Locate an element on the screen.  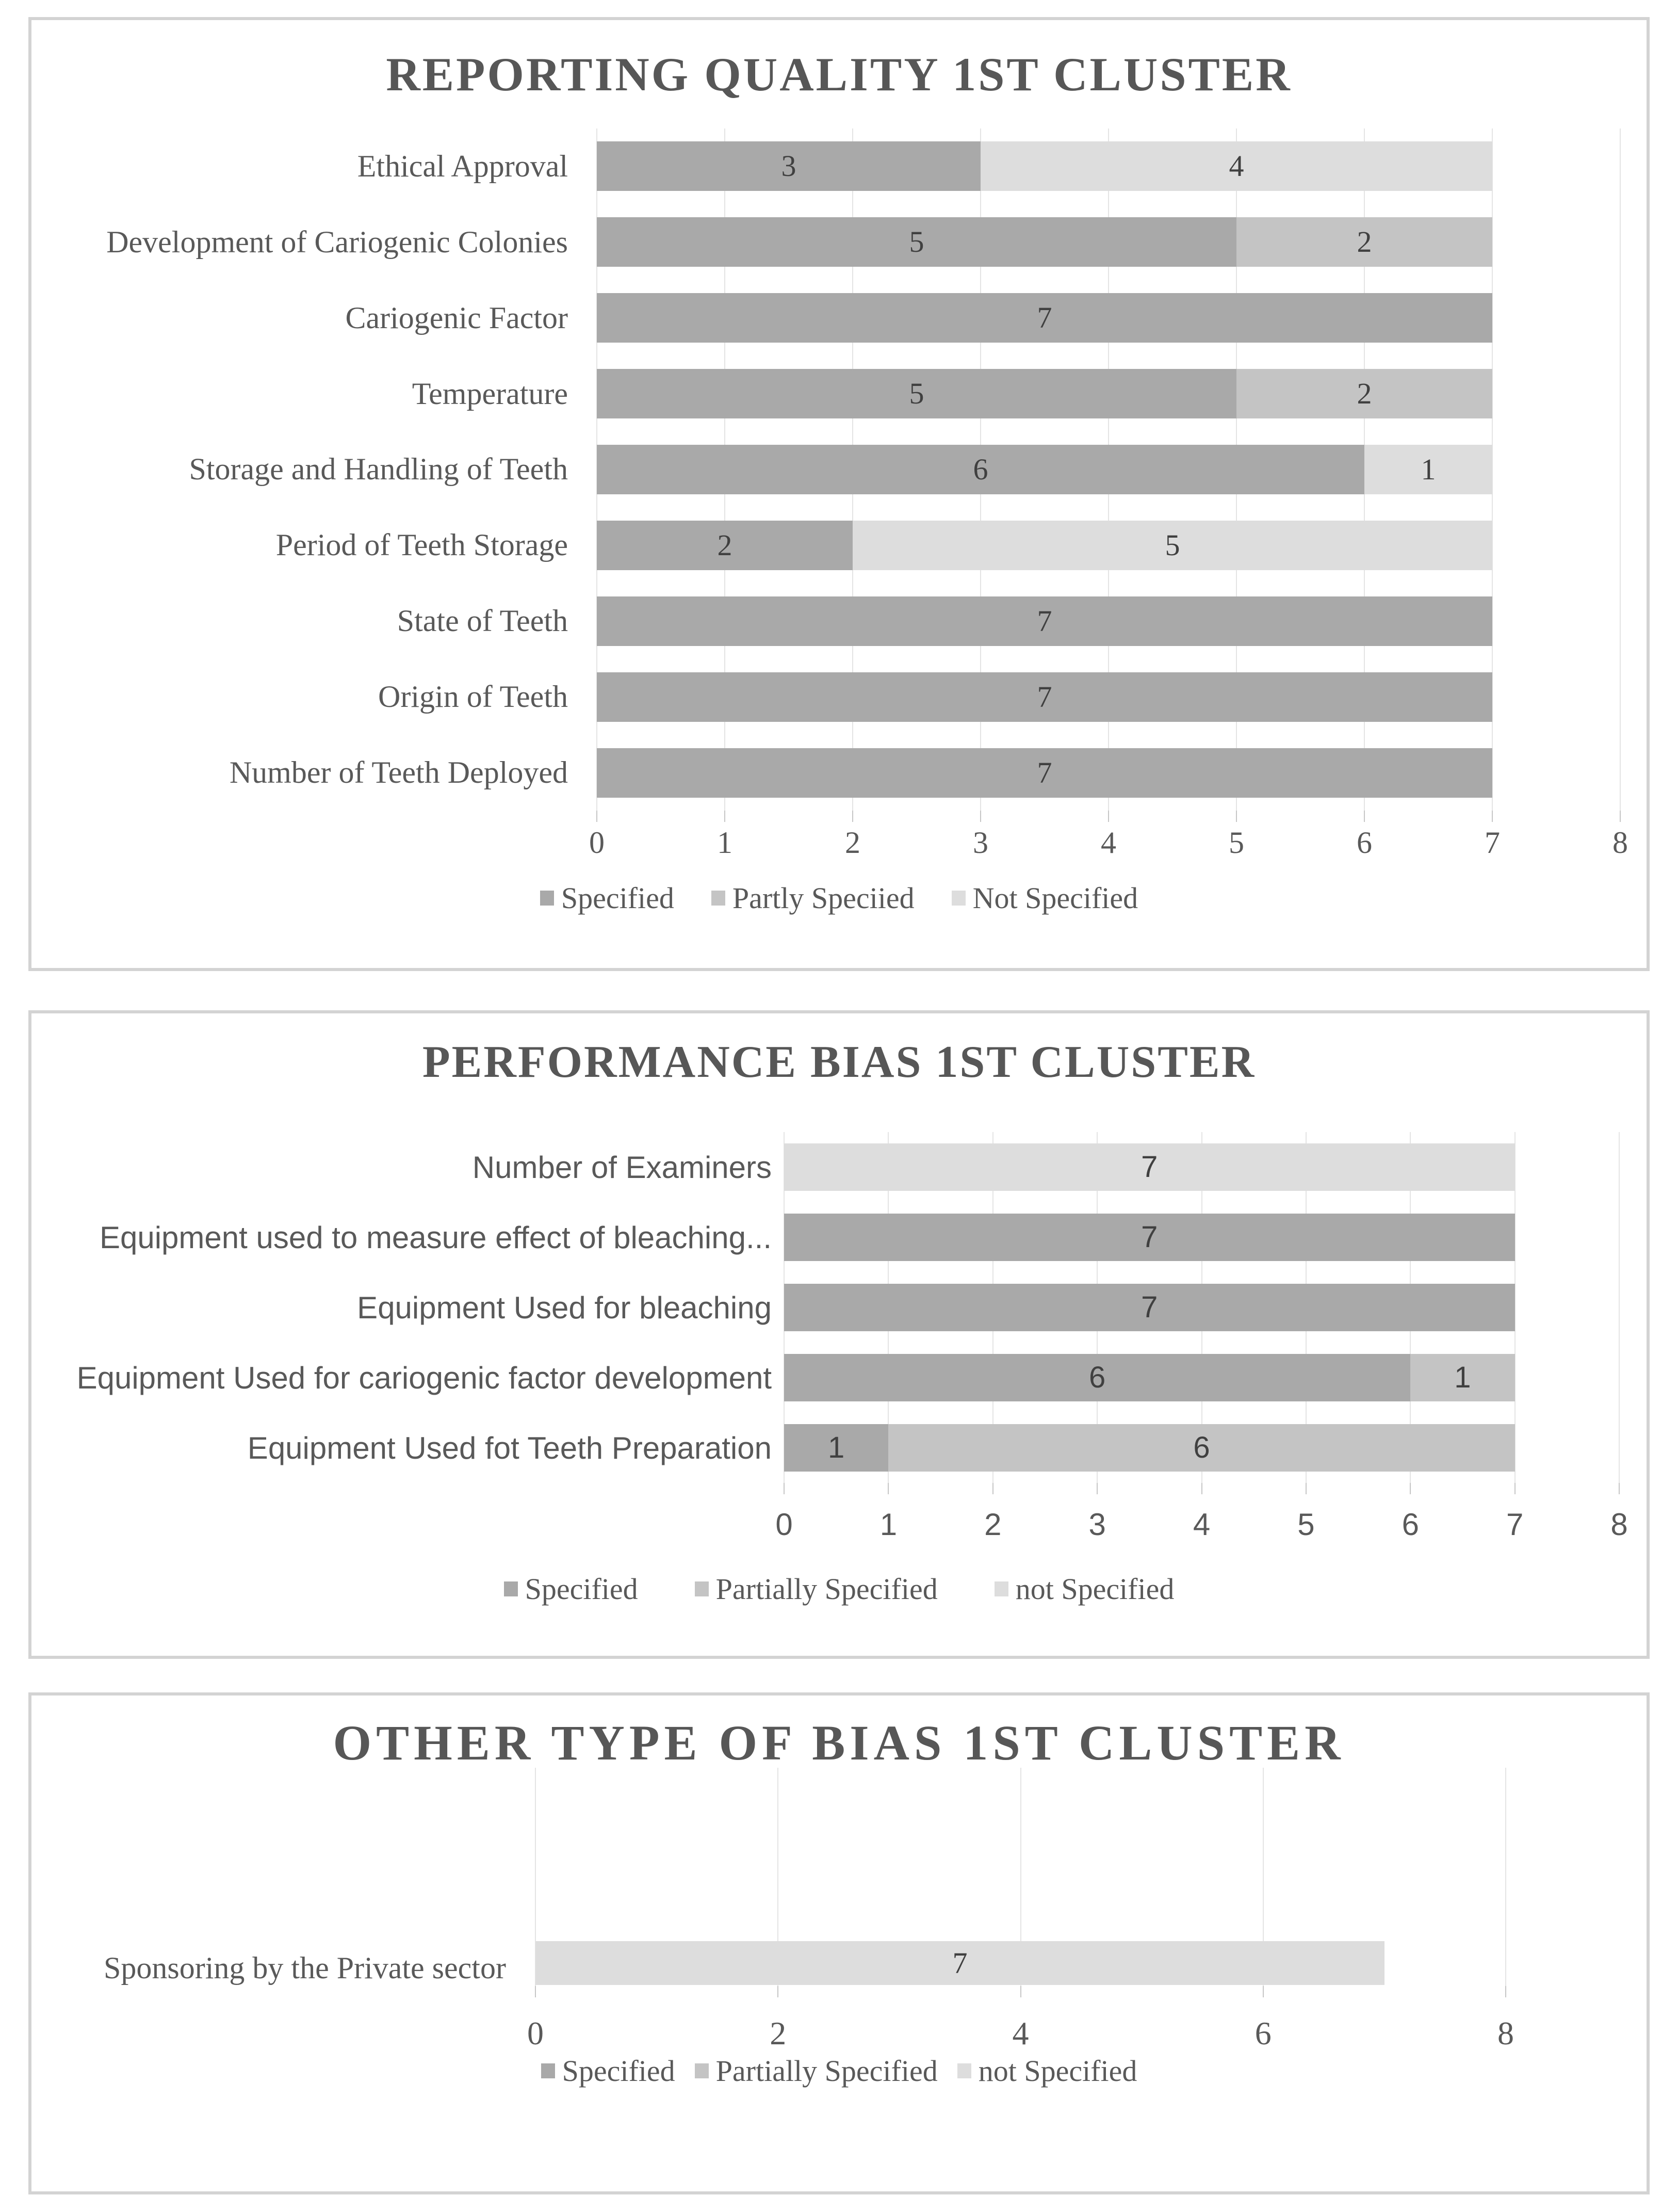
axis-tick-label: 8 is located at coordinates (1619, 1525).